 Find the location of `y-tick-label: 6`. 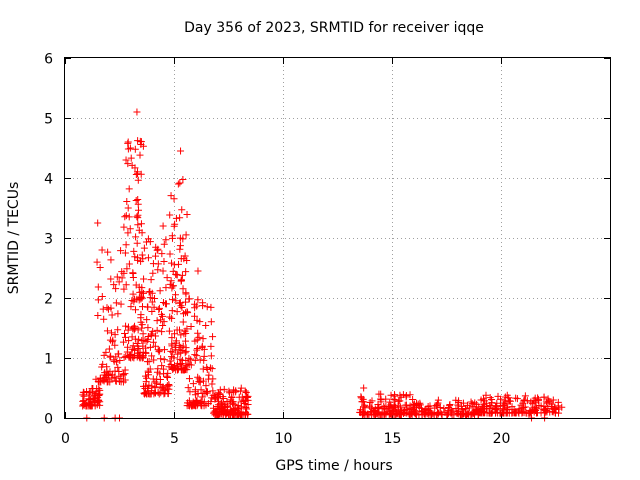

y-tick-label: 6 is located at coordinates (48, 60).